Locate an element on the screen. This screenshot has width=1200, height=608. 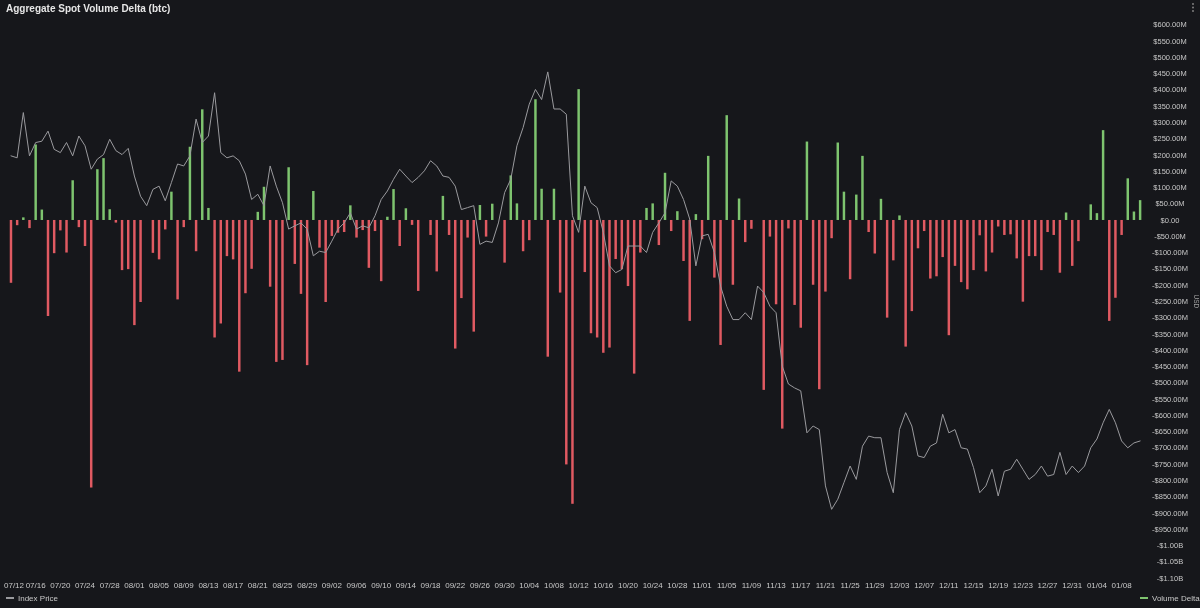
x-tick-label: 09/14 is located at coordinates (406, 585).